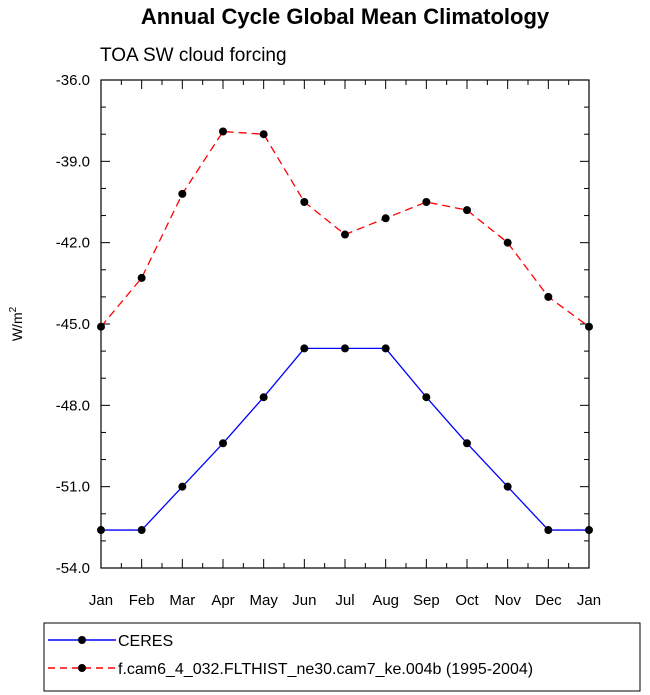 The image size is (650, 695). I want to click on x-tick-label: Jun, so click(304, 600).